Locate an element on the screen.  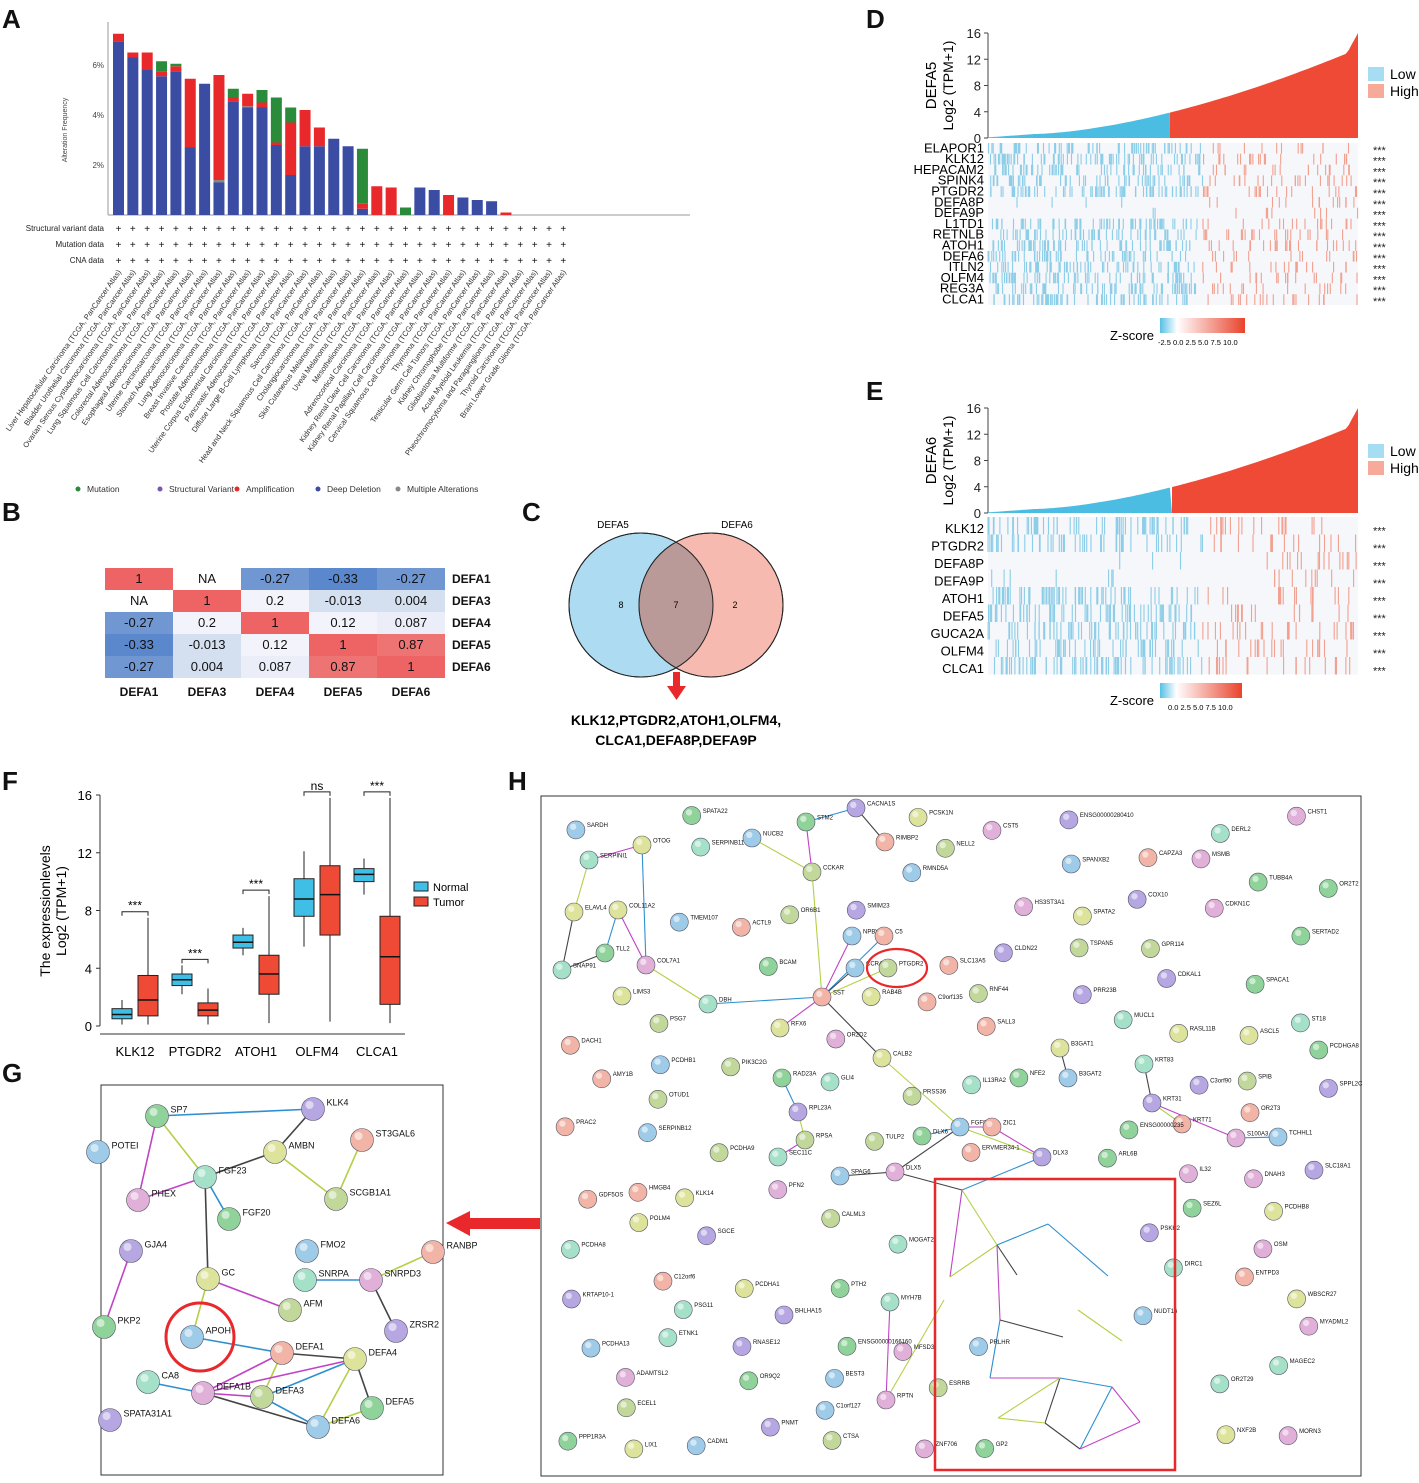
panelD-y-tick: 16 is located at coordinates (974, 33).